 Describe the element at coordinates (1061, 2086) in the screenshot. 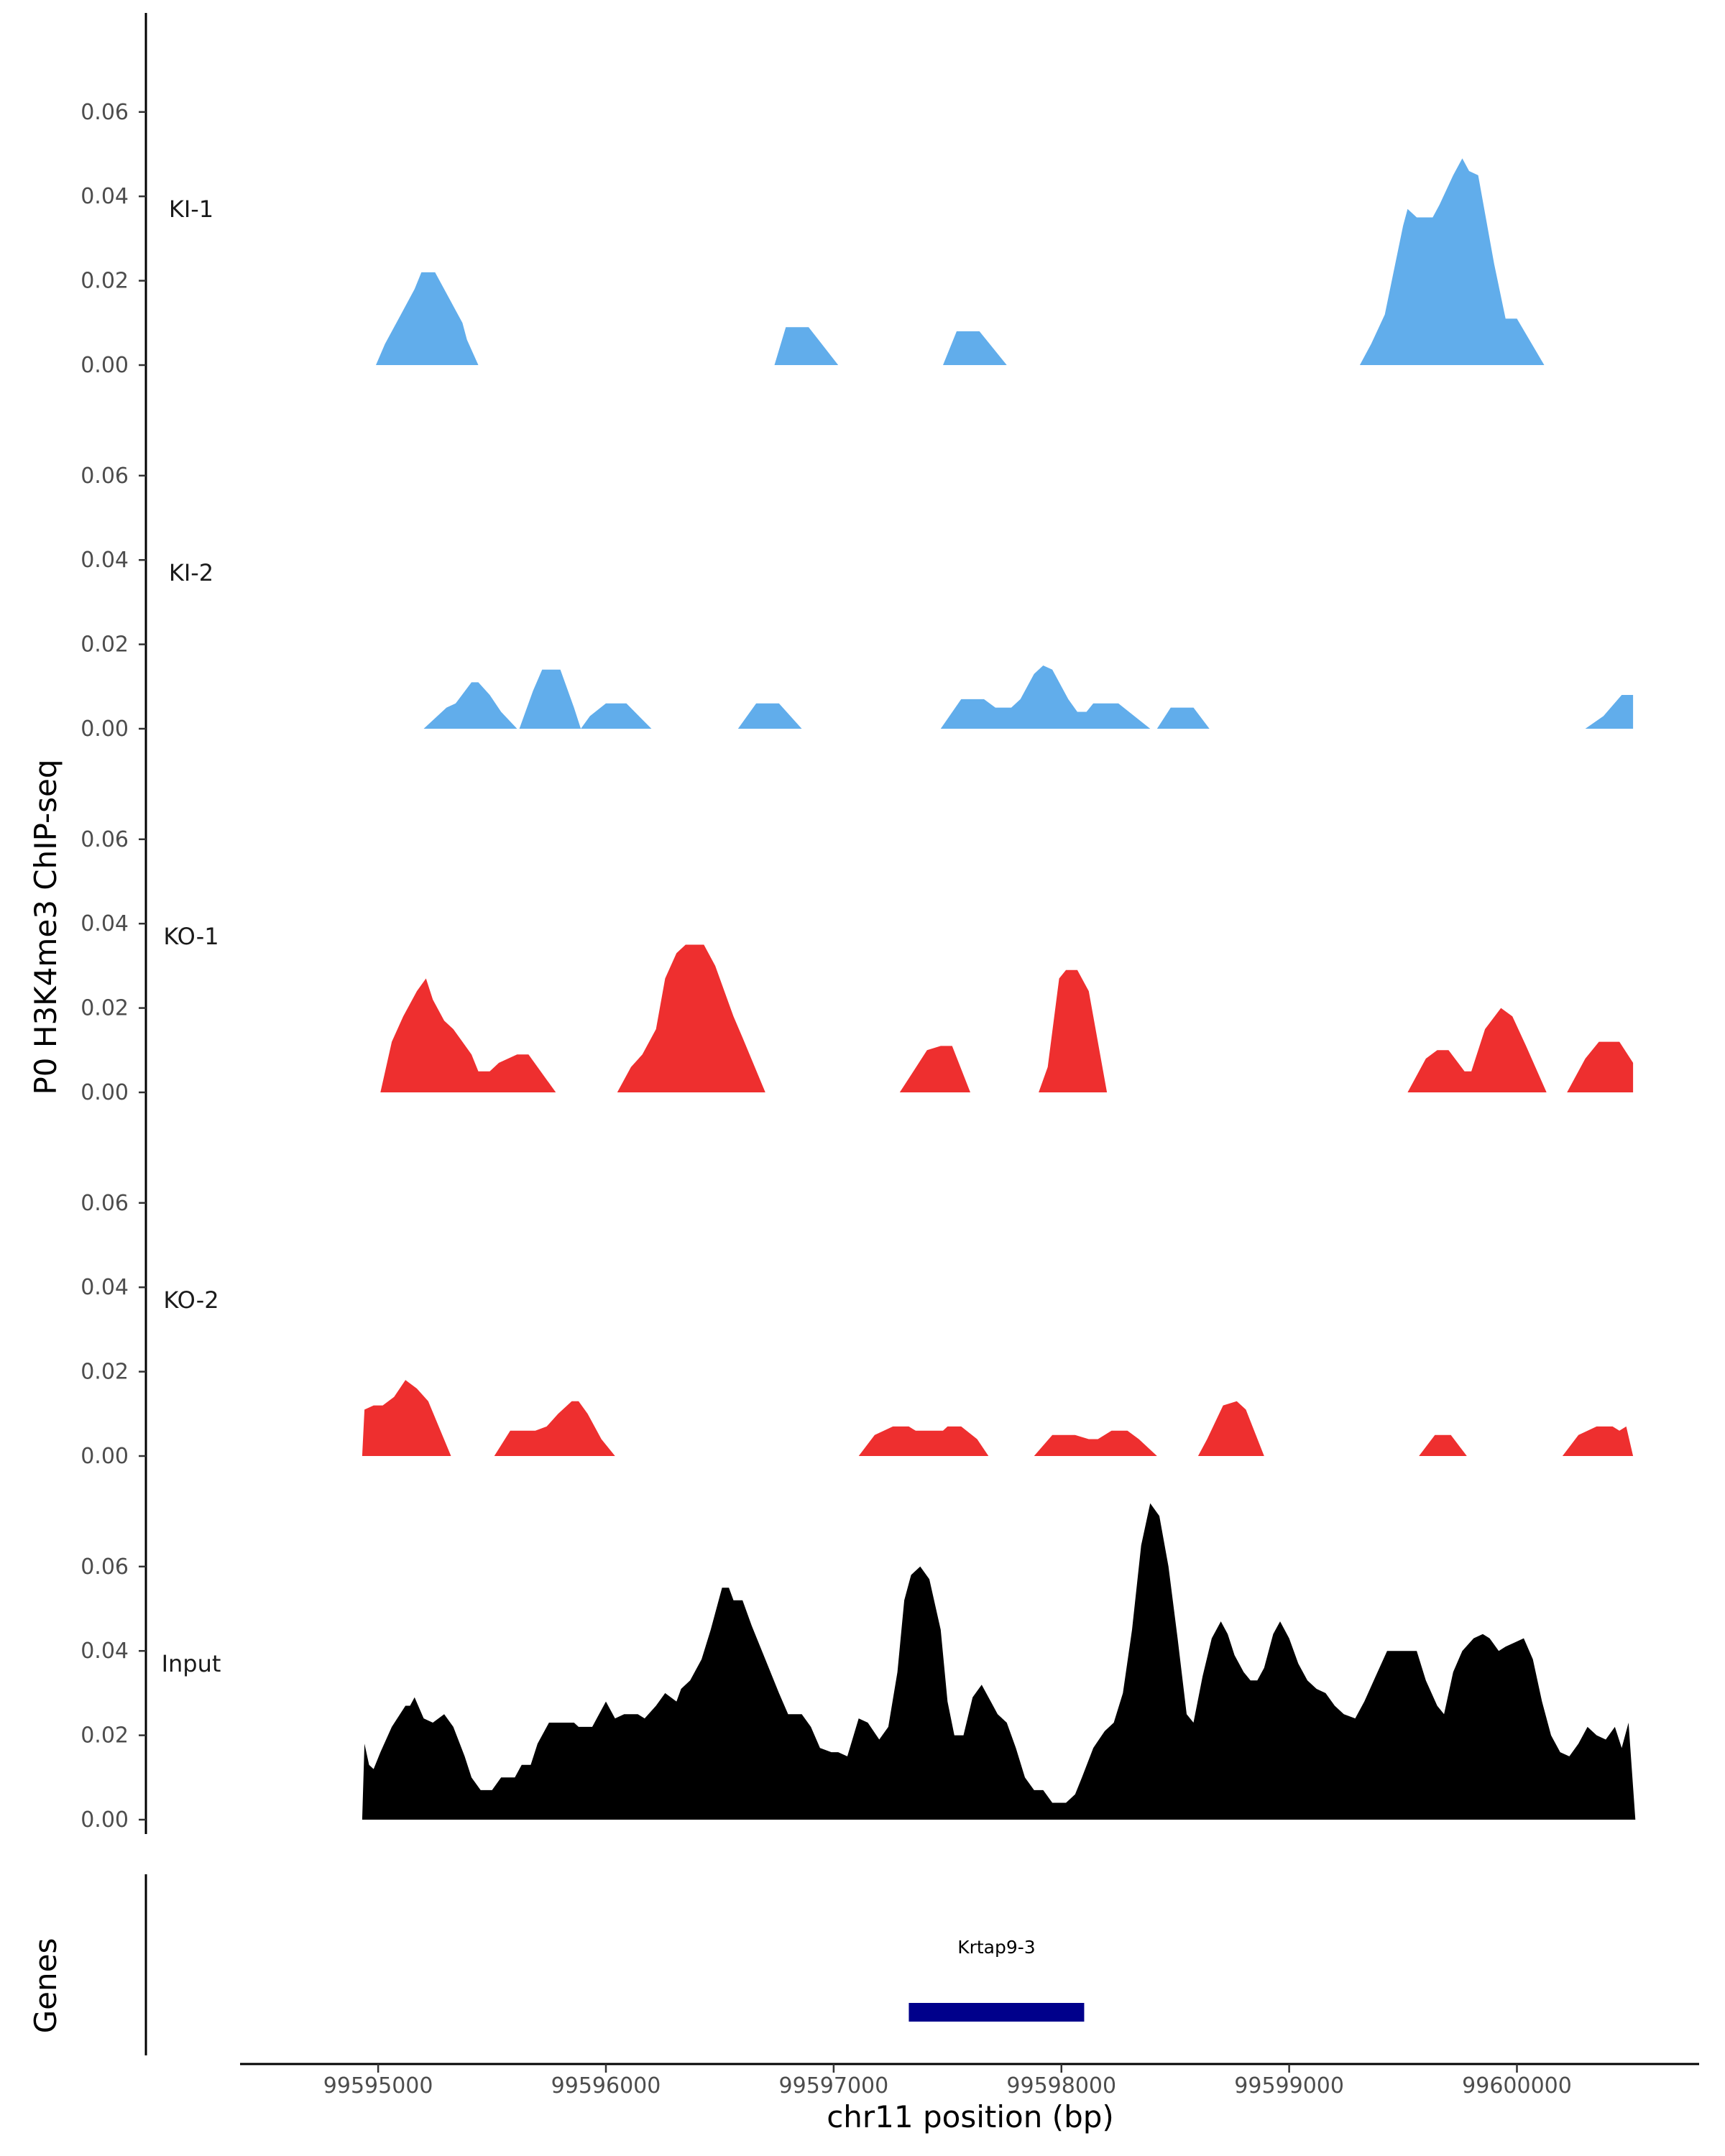

I see `x-tick-label: 99598000` at that location.